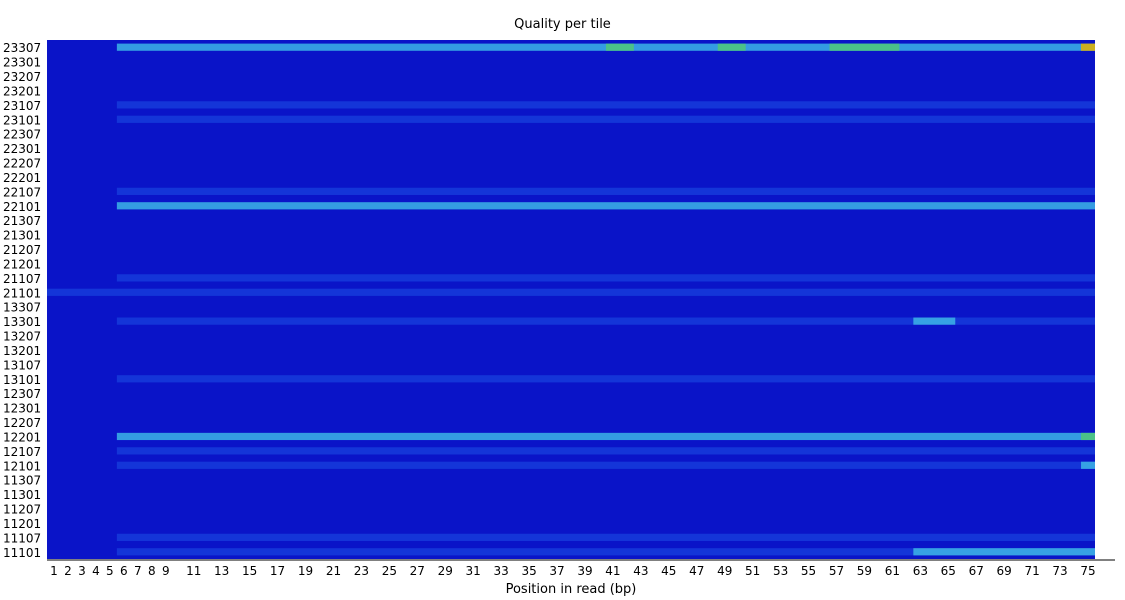  Describe the element at coordinates (22, 178) in the screenshot. I see `y-tick-label: 22201` at that location.